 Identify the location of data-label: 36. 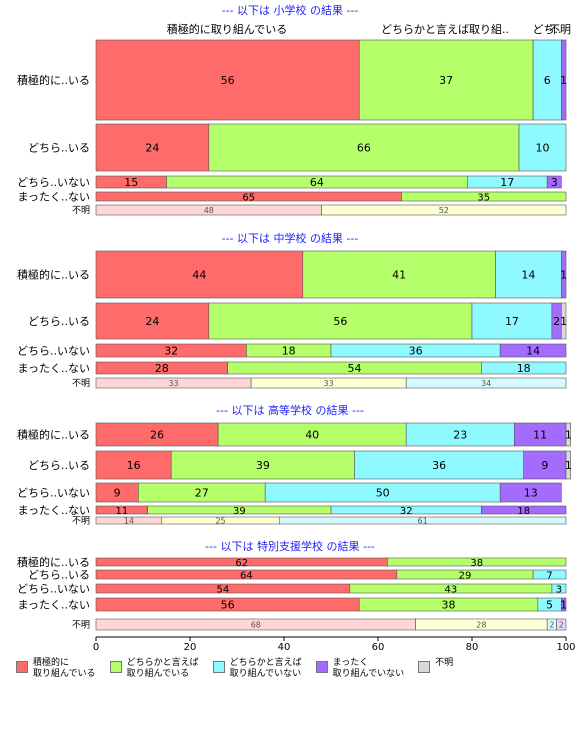
(439, 465).